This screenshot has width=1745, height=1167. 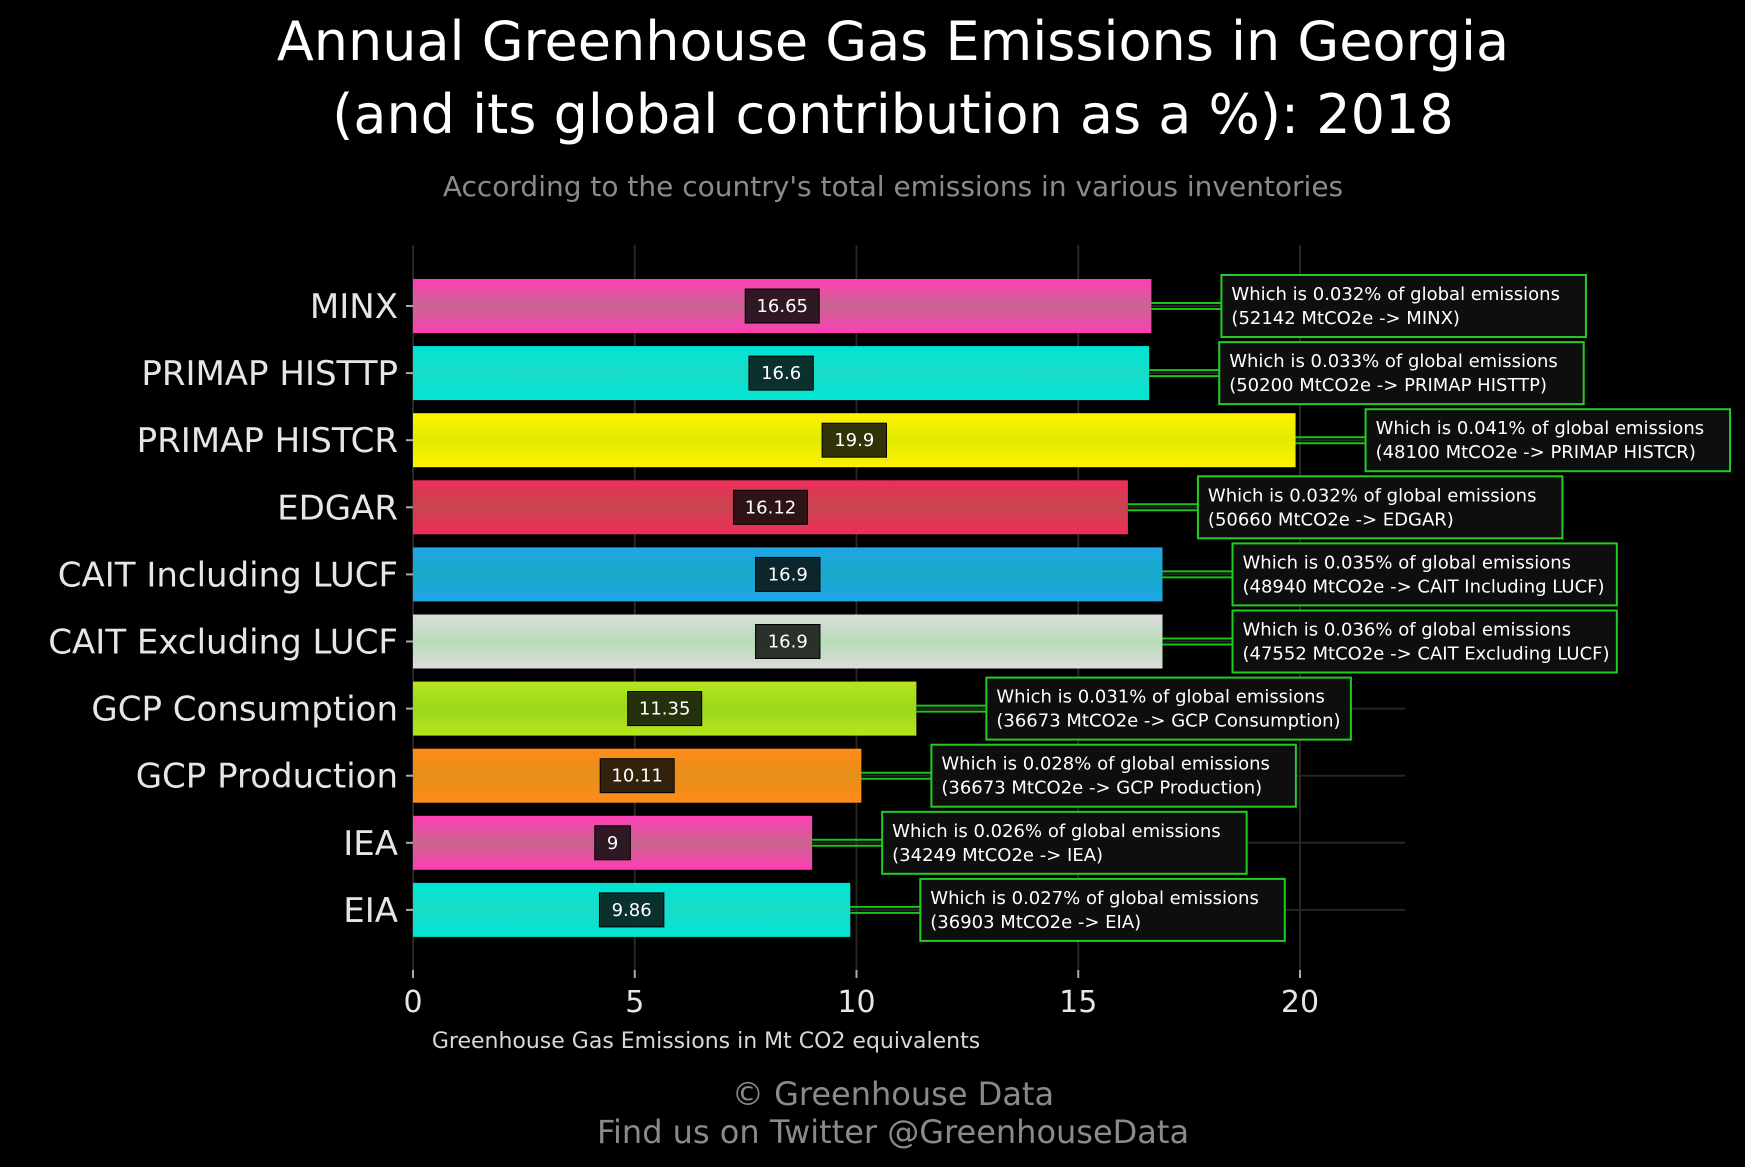 I want to click on bar-value-label: 16.65, so click(x=782, y=306).